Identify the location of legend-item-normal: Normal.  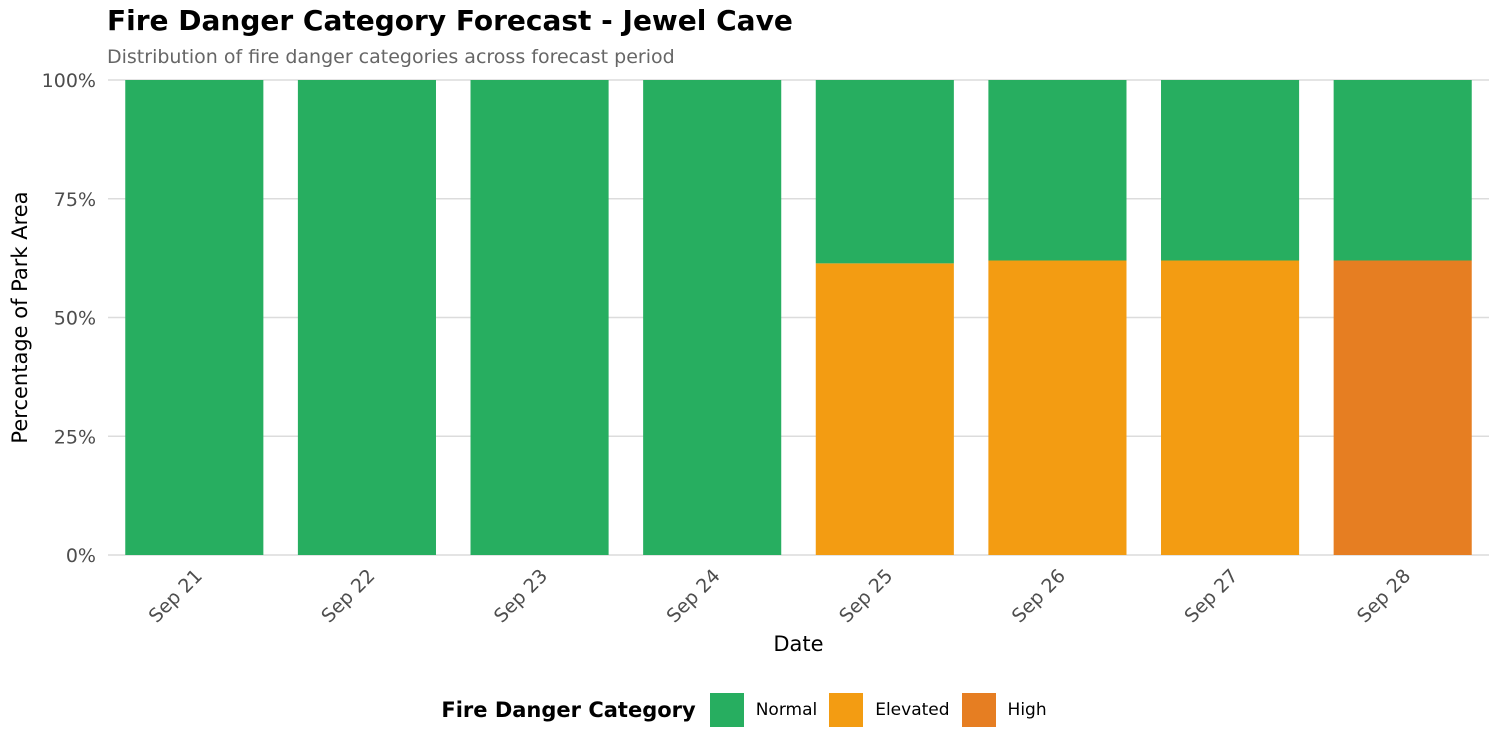
(763, 710).